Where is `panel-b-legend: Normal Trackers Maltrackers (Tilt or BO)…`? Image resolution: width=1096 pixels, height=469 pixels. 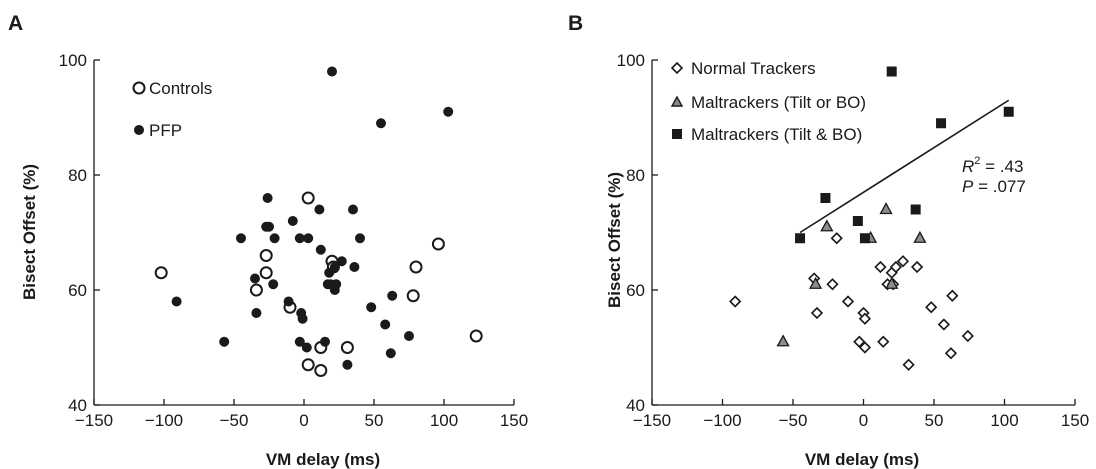
panel-b-legend: Normal Trackers Maltrackers (Tilt or BO)… is located at coordinates (768, 101).